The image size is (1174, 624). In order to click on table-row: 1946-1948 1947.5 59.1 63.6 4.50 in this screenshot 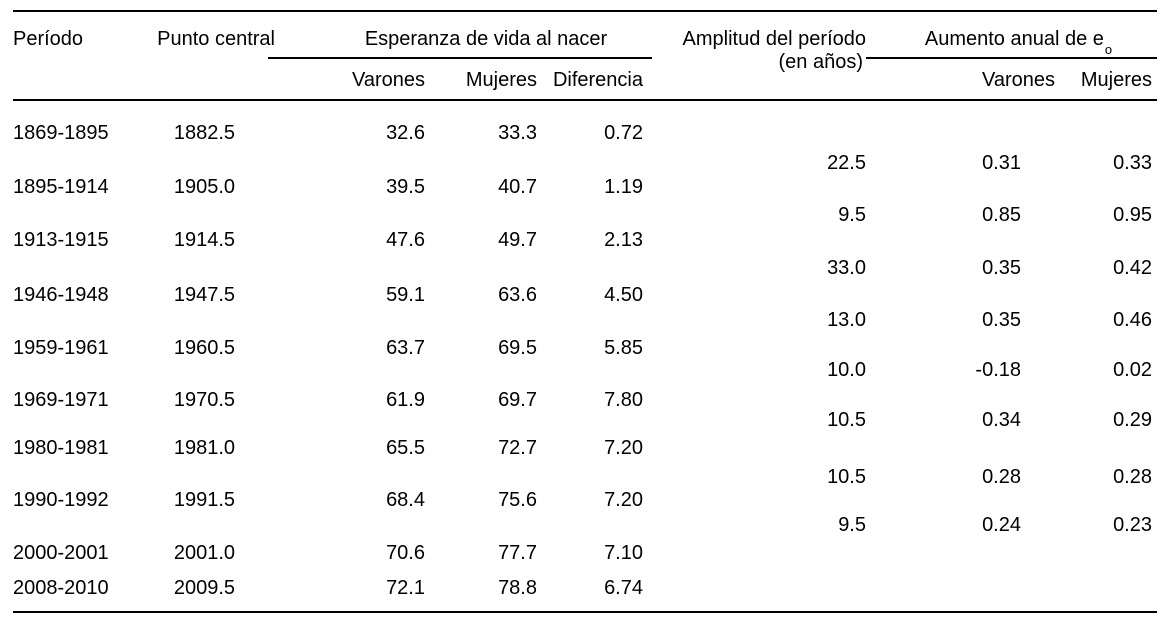, I will do `click(587, 295)`.